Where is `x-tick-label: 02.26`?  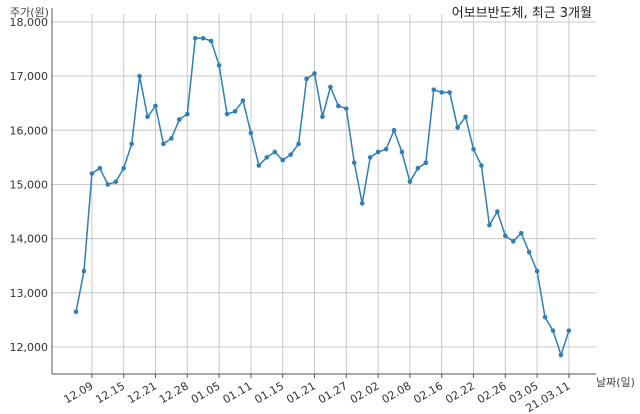 x-tick-label: 02.26 is located at coordinates (492, 392).